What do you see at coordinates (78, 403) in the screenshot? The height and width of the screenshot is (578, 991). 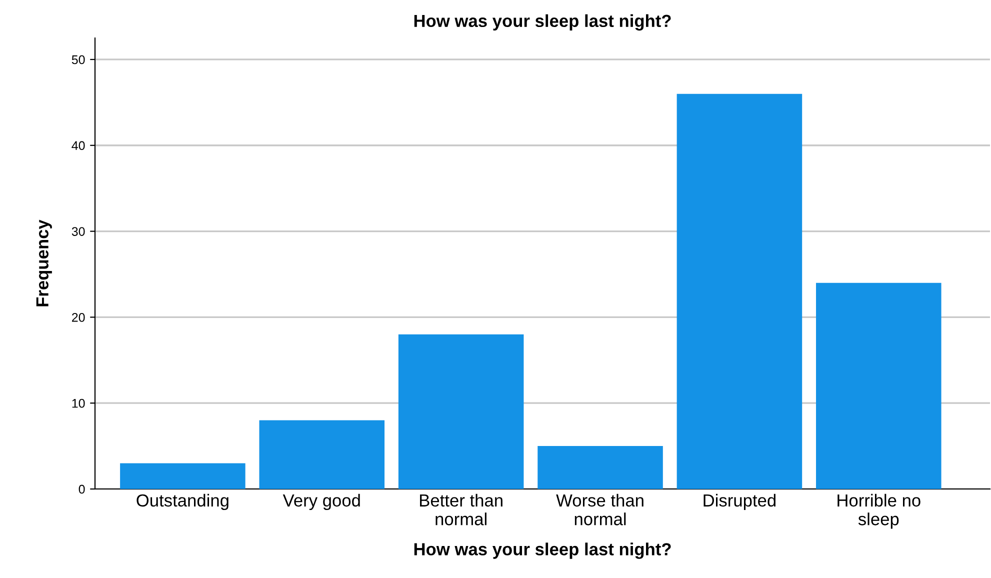 I see `y-tick-label: 10` at bounding box center [78, 403].